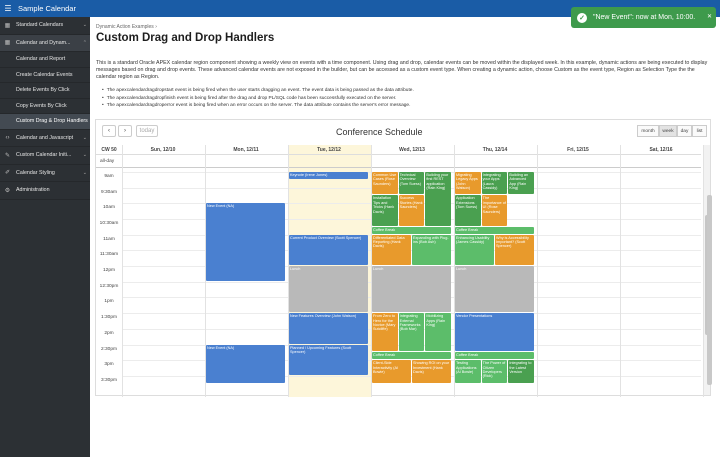 Image resolution: width=720 pixels, height=457 pixels. I want to click on day-column-divider, so click(454, 271).